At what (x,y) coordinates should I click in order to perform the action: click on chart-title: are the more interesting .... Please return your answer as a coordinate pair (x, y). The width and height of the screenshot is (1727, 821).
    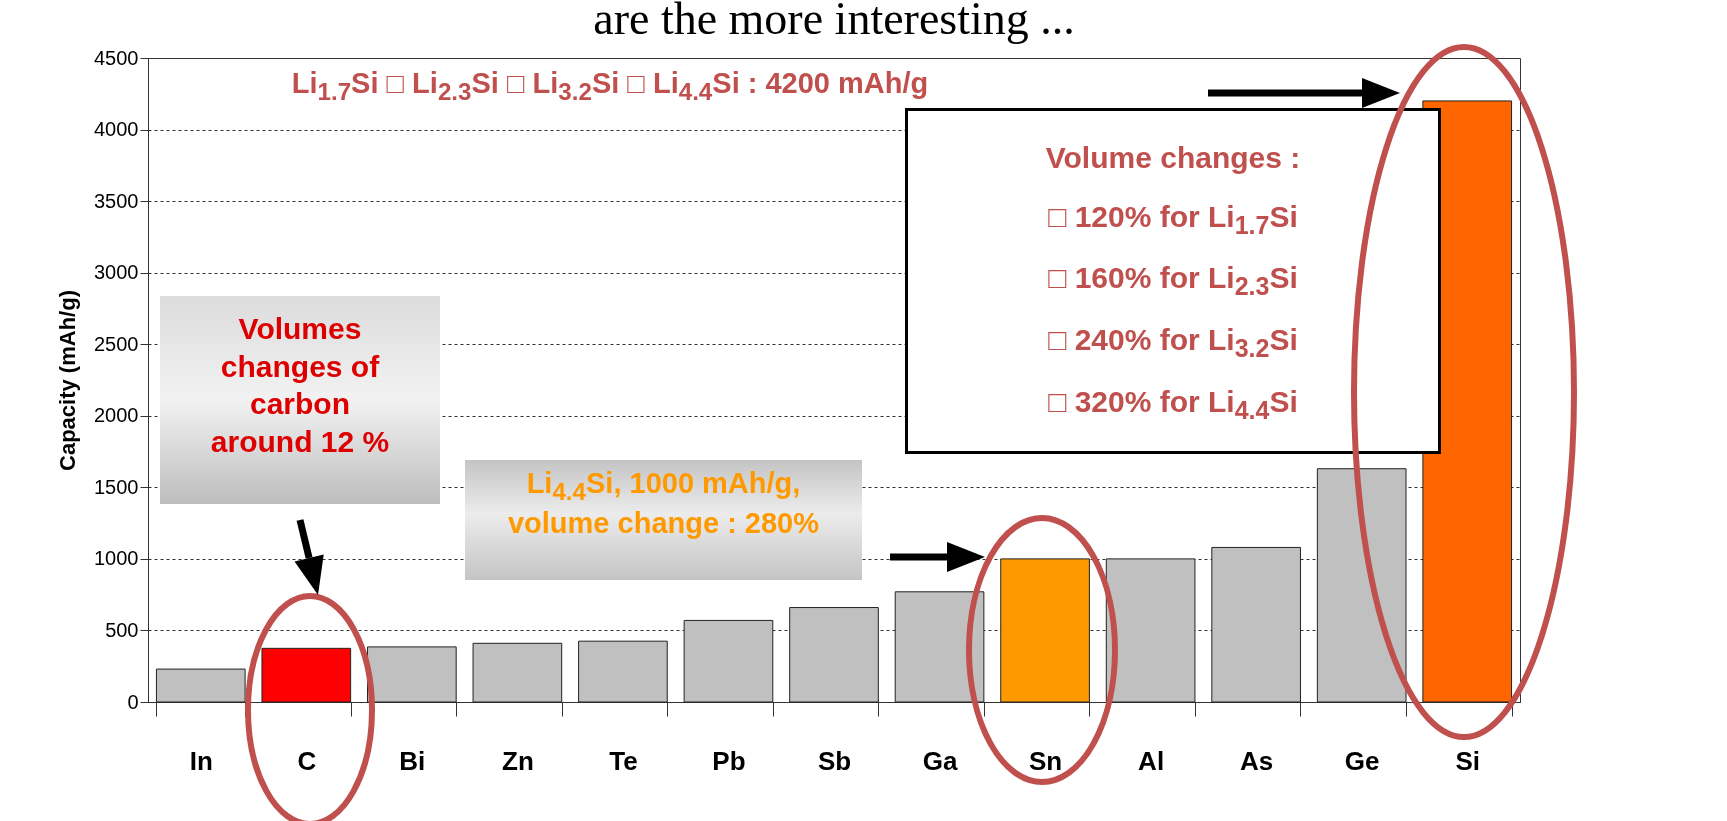
    Looking at the image, I should click on (834, 22).